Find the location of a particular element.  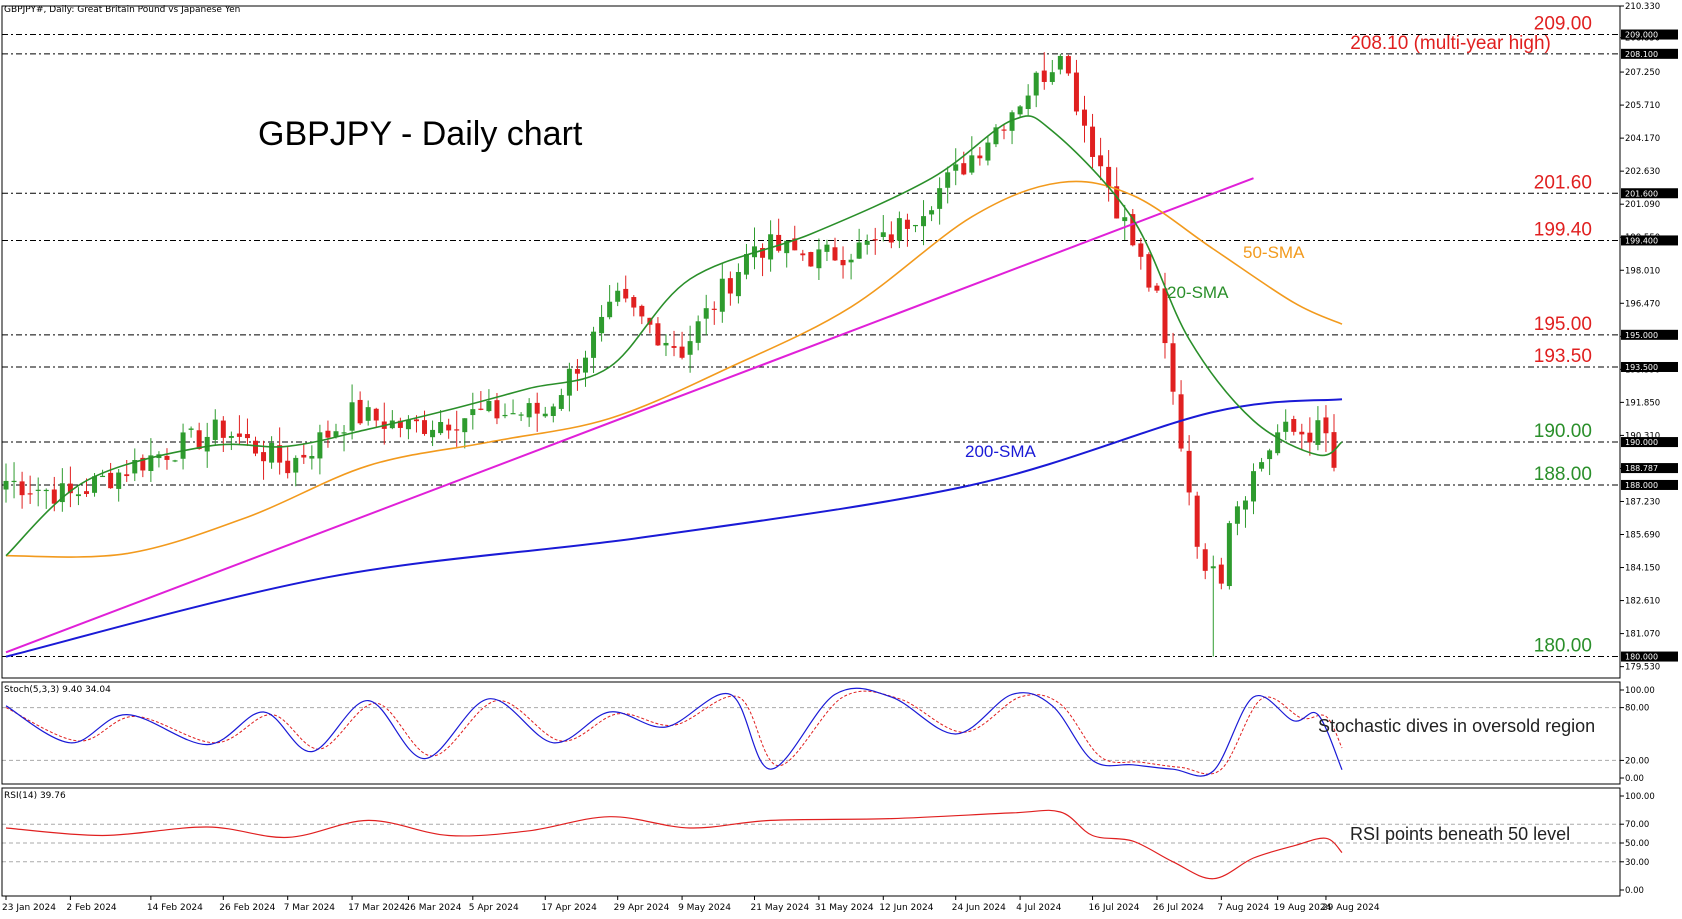

x-tick-label: 31 May 2024 is located at coordinates (844, 908).